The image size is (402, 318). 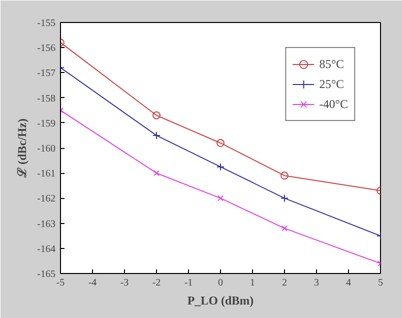 What do you see at coordinates (252, 283) in the screenshot?
I see `x-tick-label: 1` at bounding box center [252, 283].